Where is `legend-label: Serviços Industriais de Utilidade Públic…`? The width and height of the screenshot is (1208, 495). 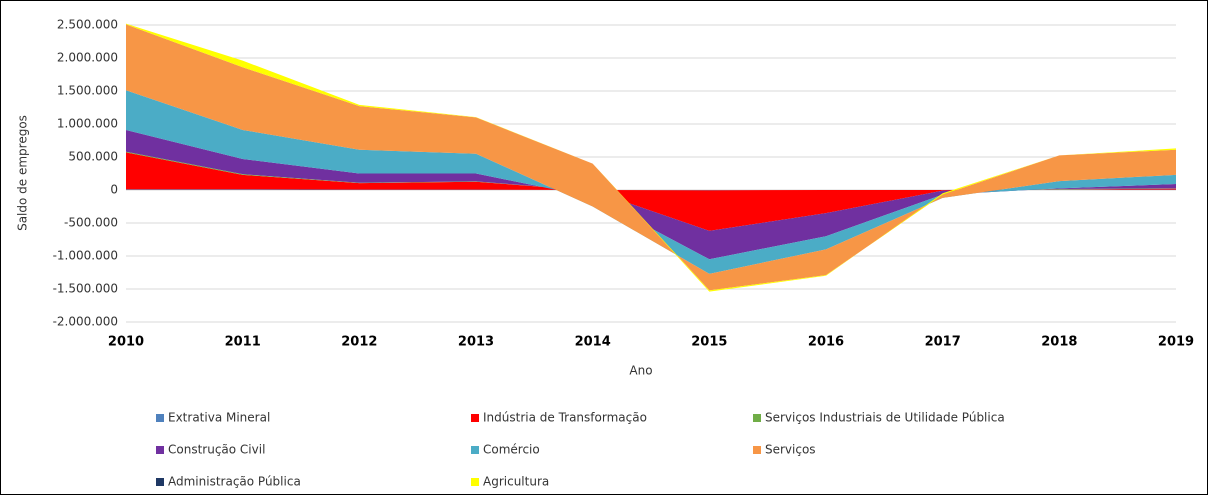
legend-label: Serviços Industriais de Utilidade Públic… is located at coordinates (885, 418).